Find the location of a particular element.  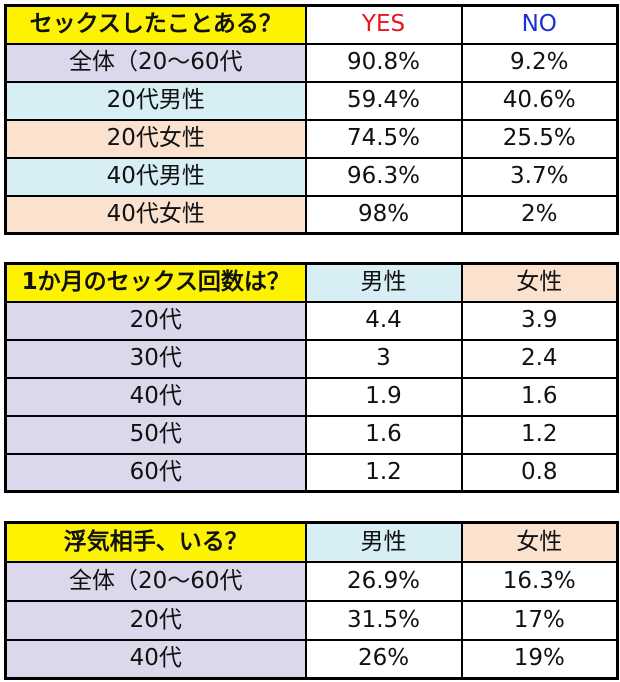

male-value: 1.2 is located at coordinates (383, 472).